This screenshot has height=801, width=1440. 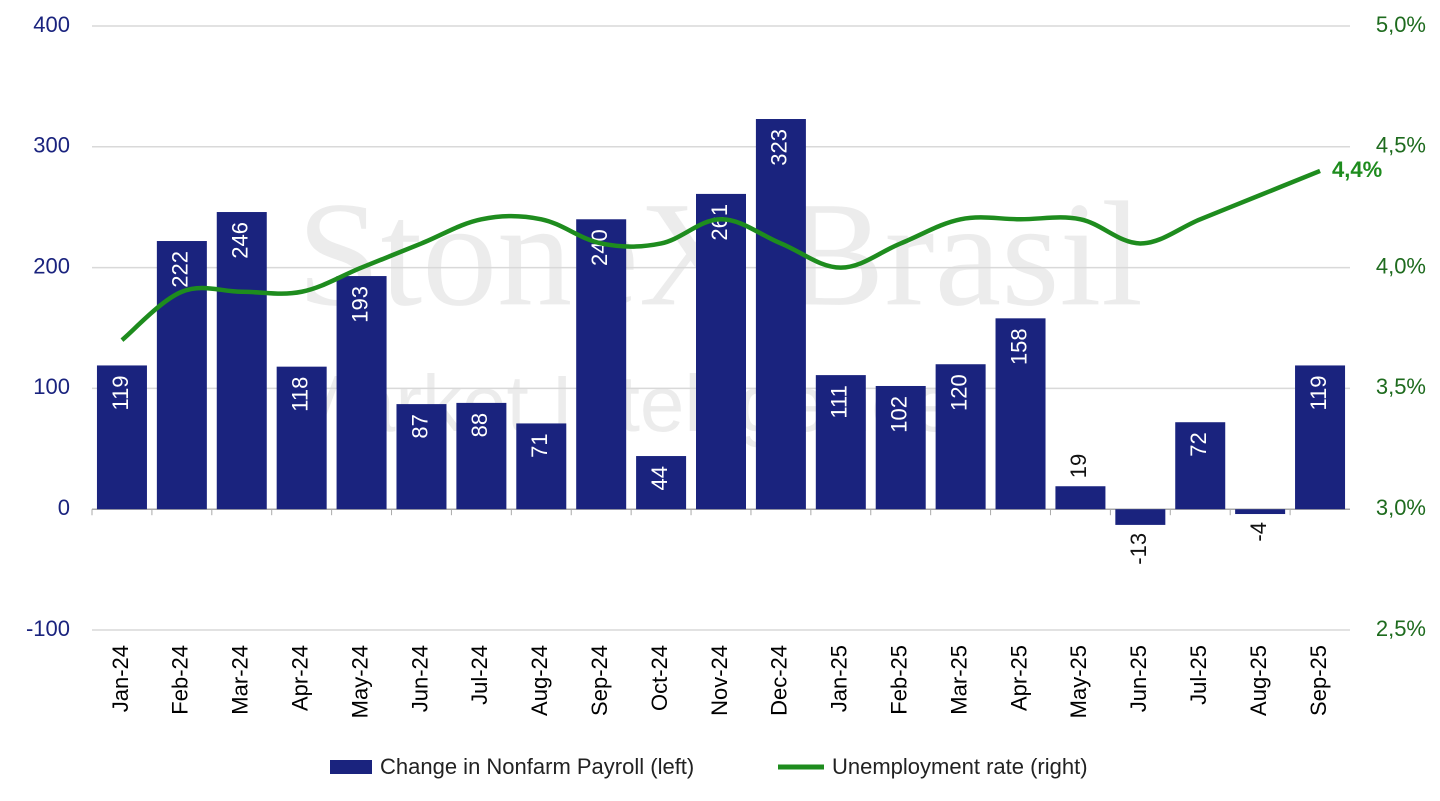 What do you see at coordinates (958, 680) in the screenshot?
I see `x-tick-label: Mar-25` at bounding box center [958, 680].